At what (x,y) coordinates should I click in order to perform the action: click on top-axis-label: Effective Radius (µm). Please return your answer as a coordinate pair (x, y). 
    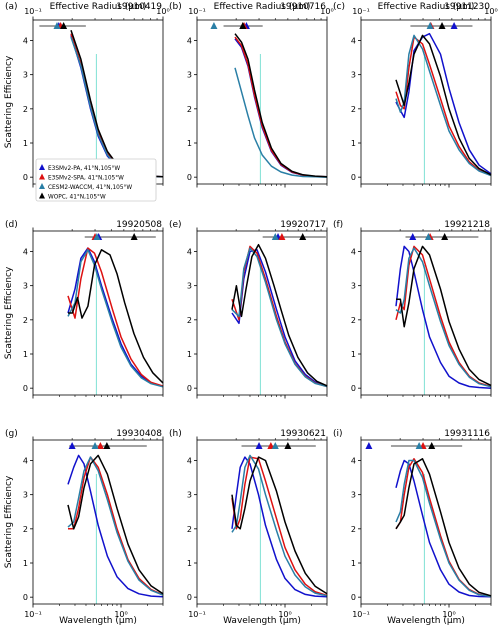
    Looking at the image, I should click on (426, 7).